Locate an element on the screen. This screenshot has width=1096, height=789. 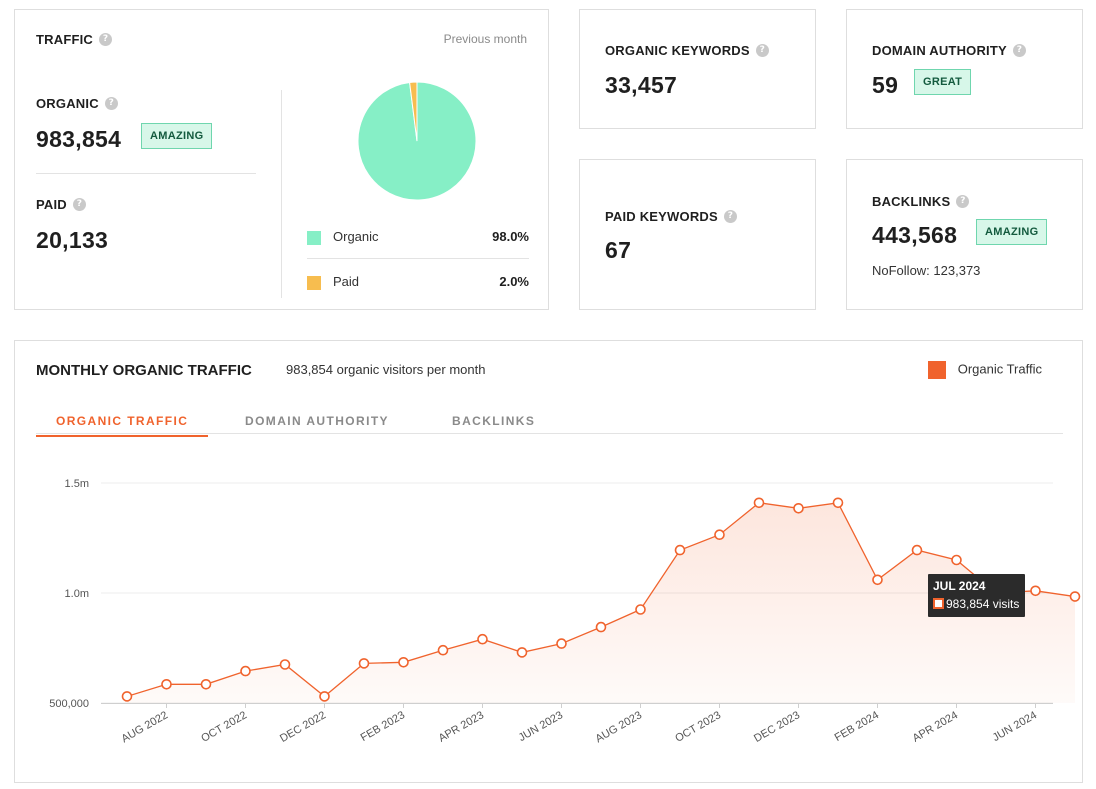
domain-authority-label: DOMAIN AUTHORITY? is located at coordinates (949, 51).